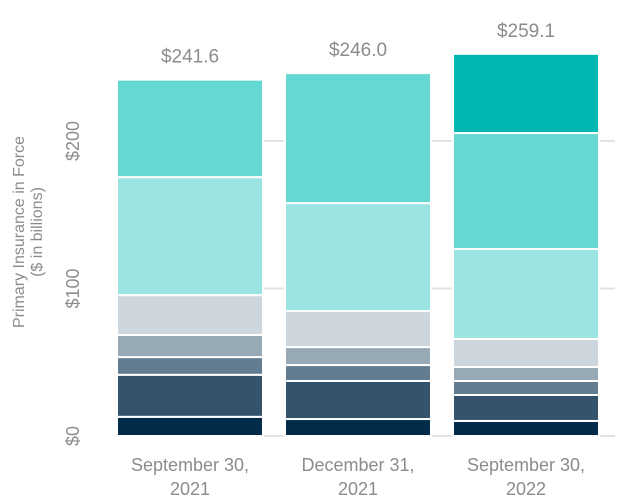 This screenshot has height=500, width=630. I want to click on y-axis-title: Primary Insurance in Force, so click(19, 232).